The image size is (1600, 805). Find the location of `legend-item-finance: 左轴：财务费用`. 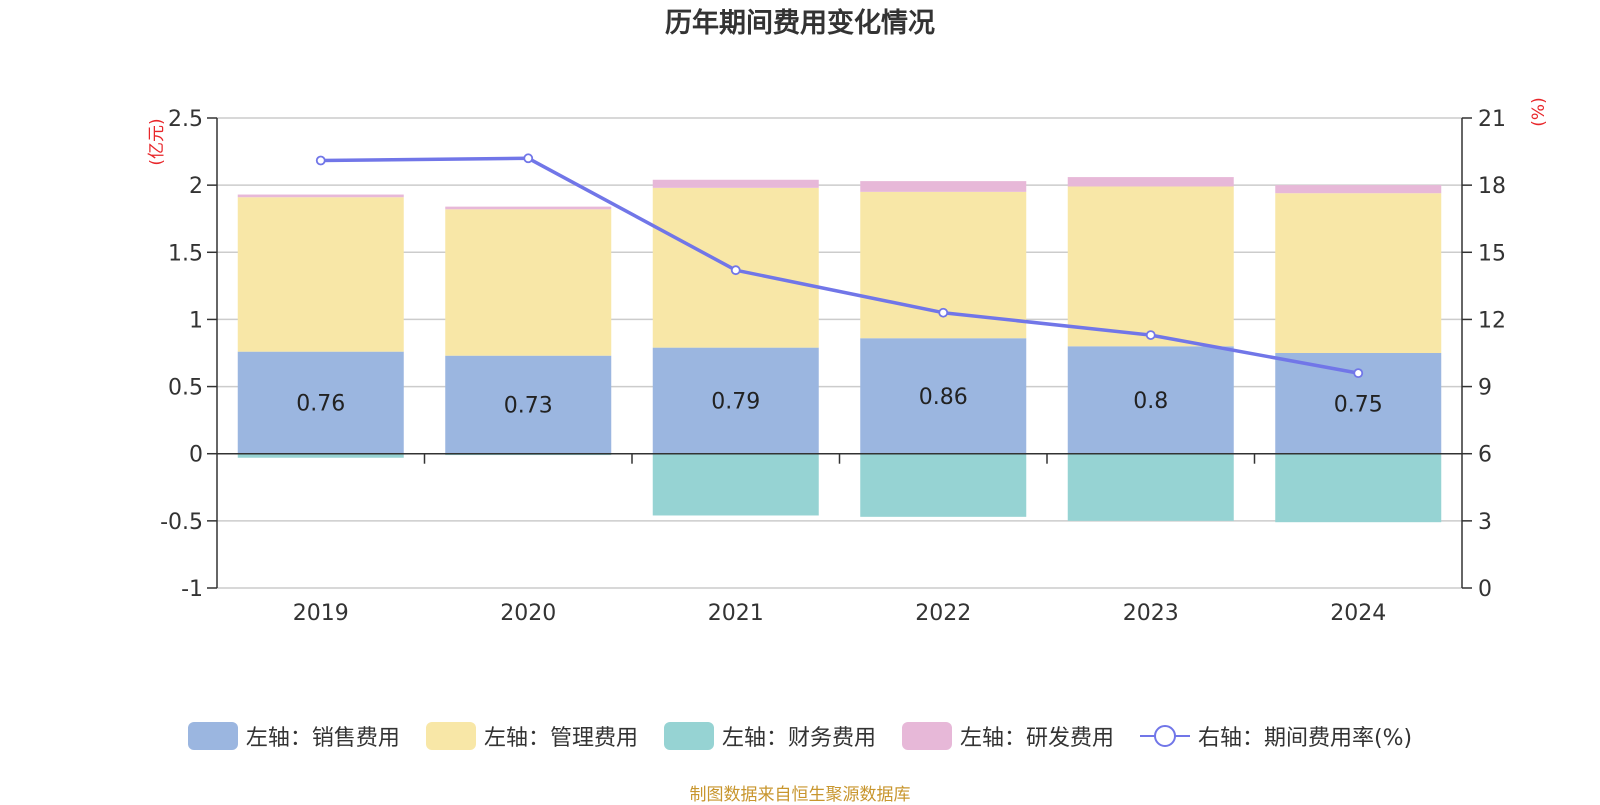

legend-item-finance: 左轴：财务费用 is located at coordinates (769, 736).